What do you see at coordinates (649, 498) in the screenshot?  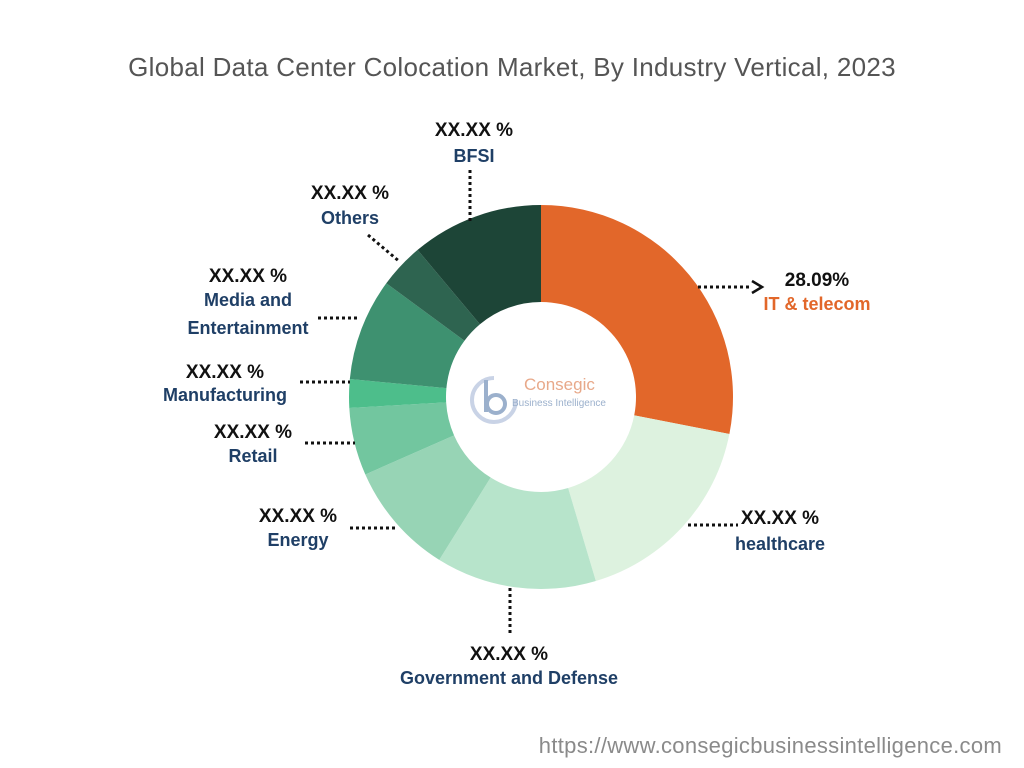 I see `slice-healthcare` at bounding box center [649, 498].